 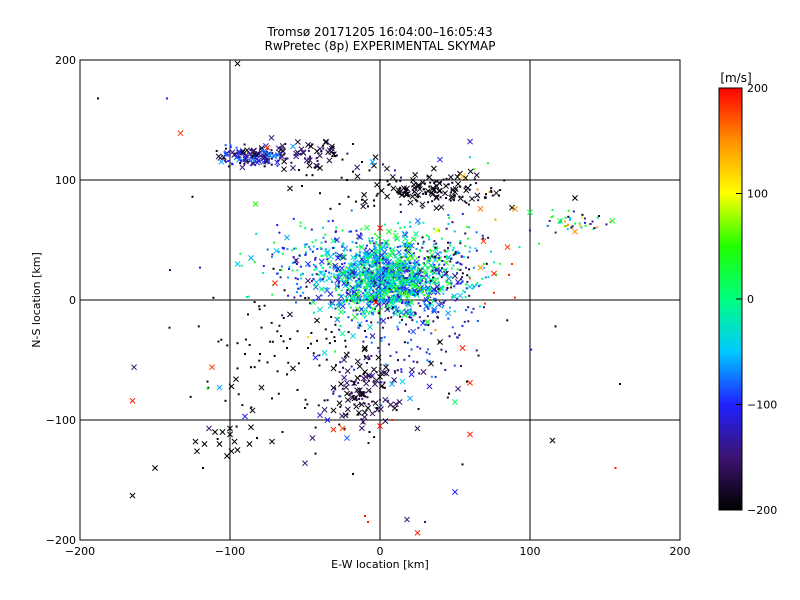 What do you see at coordinates (735, 78) in the screenshot?
I see `colorbar-unit: [m/s]` at bounding box center [735, 78].